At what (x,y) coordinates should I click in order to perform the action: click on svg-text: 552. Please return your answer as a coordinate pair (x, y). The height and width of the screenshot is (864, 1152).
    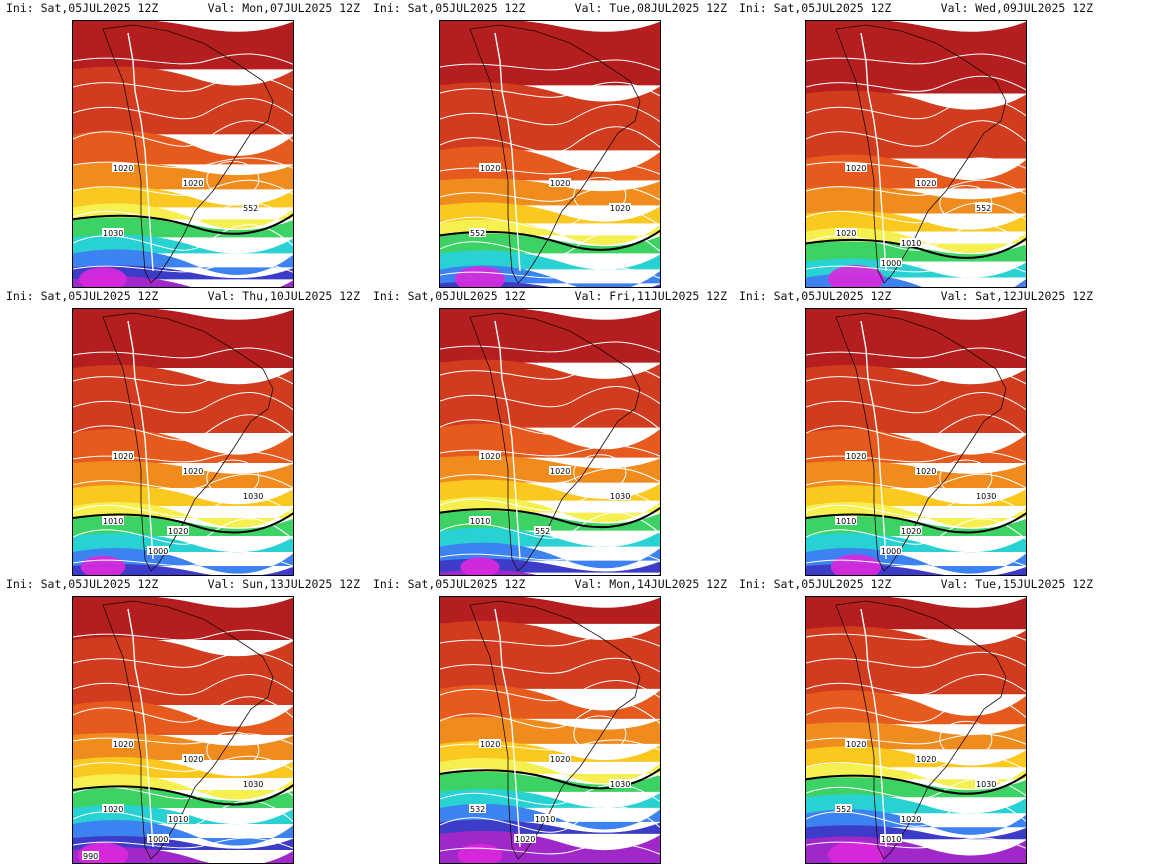
    Looking at the image, I should click on (542, 531).